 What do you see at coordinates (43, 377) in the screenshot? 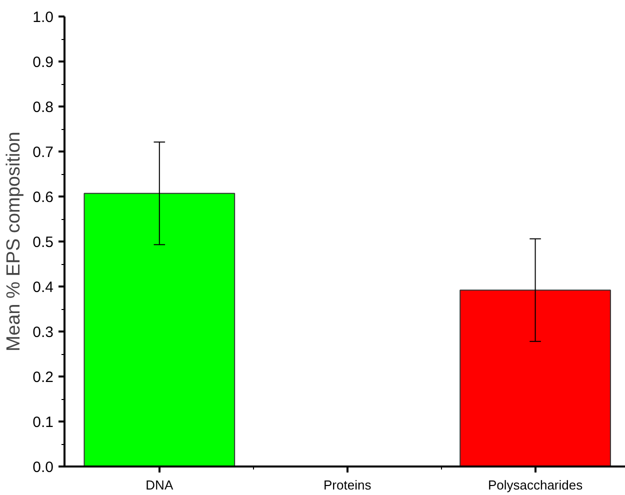
I see `y-tick-label: 0.2` at bounding box center [43, 377].